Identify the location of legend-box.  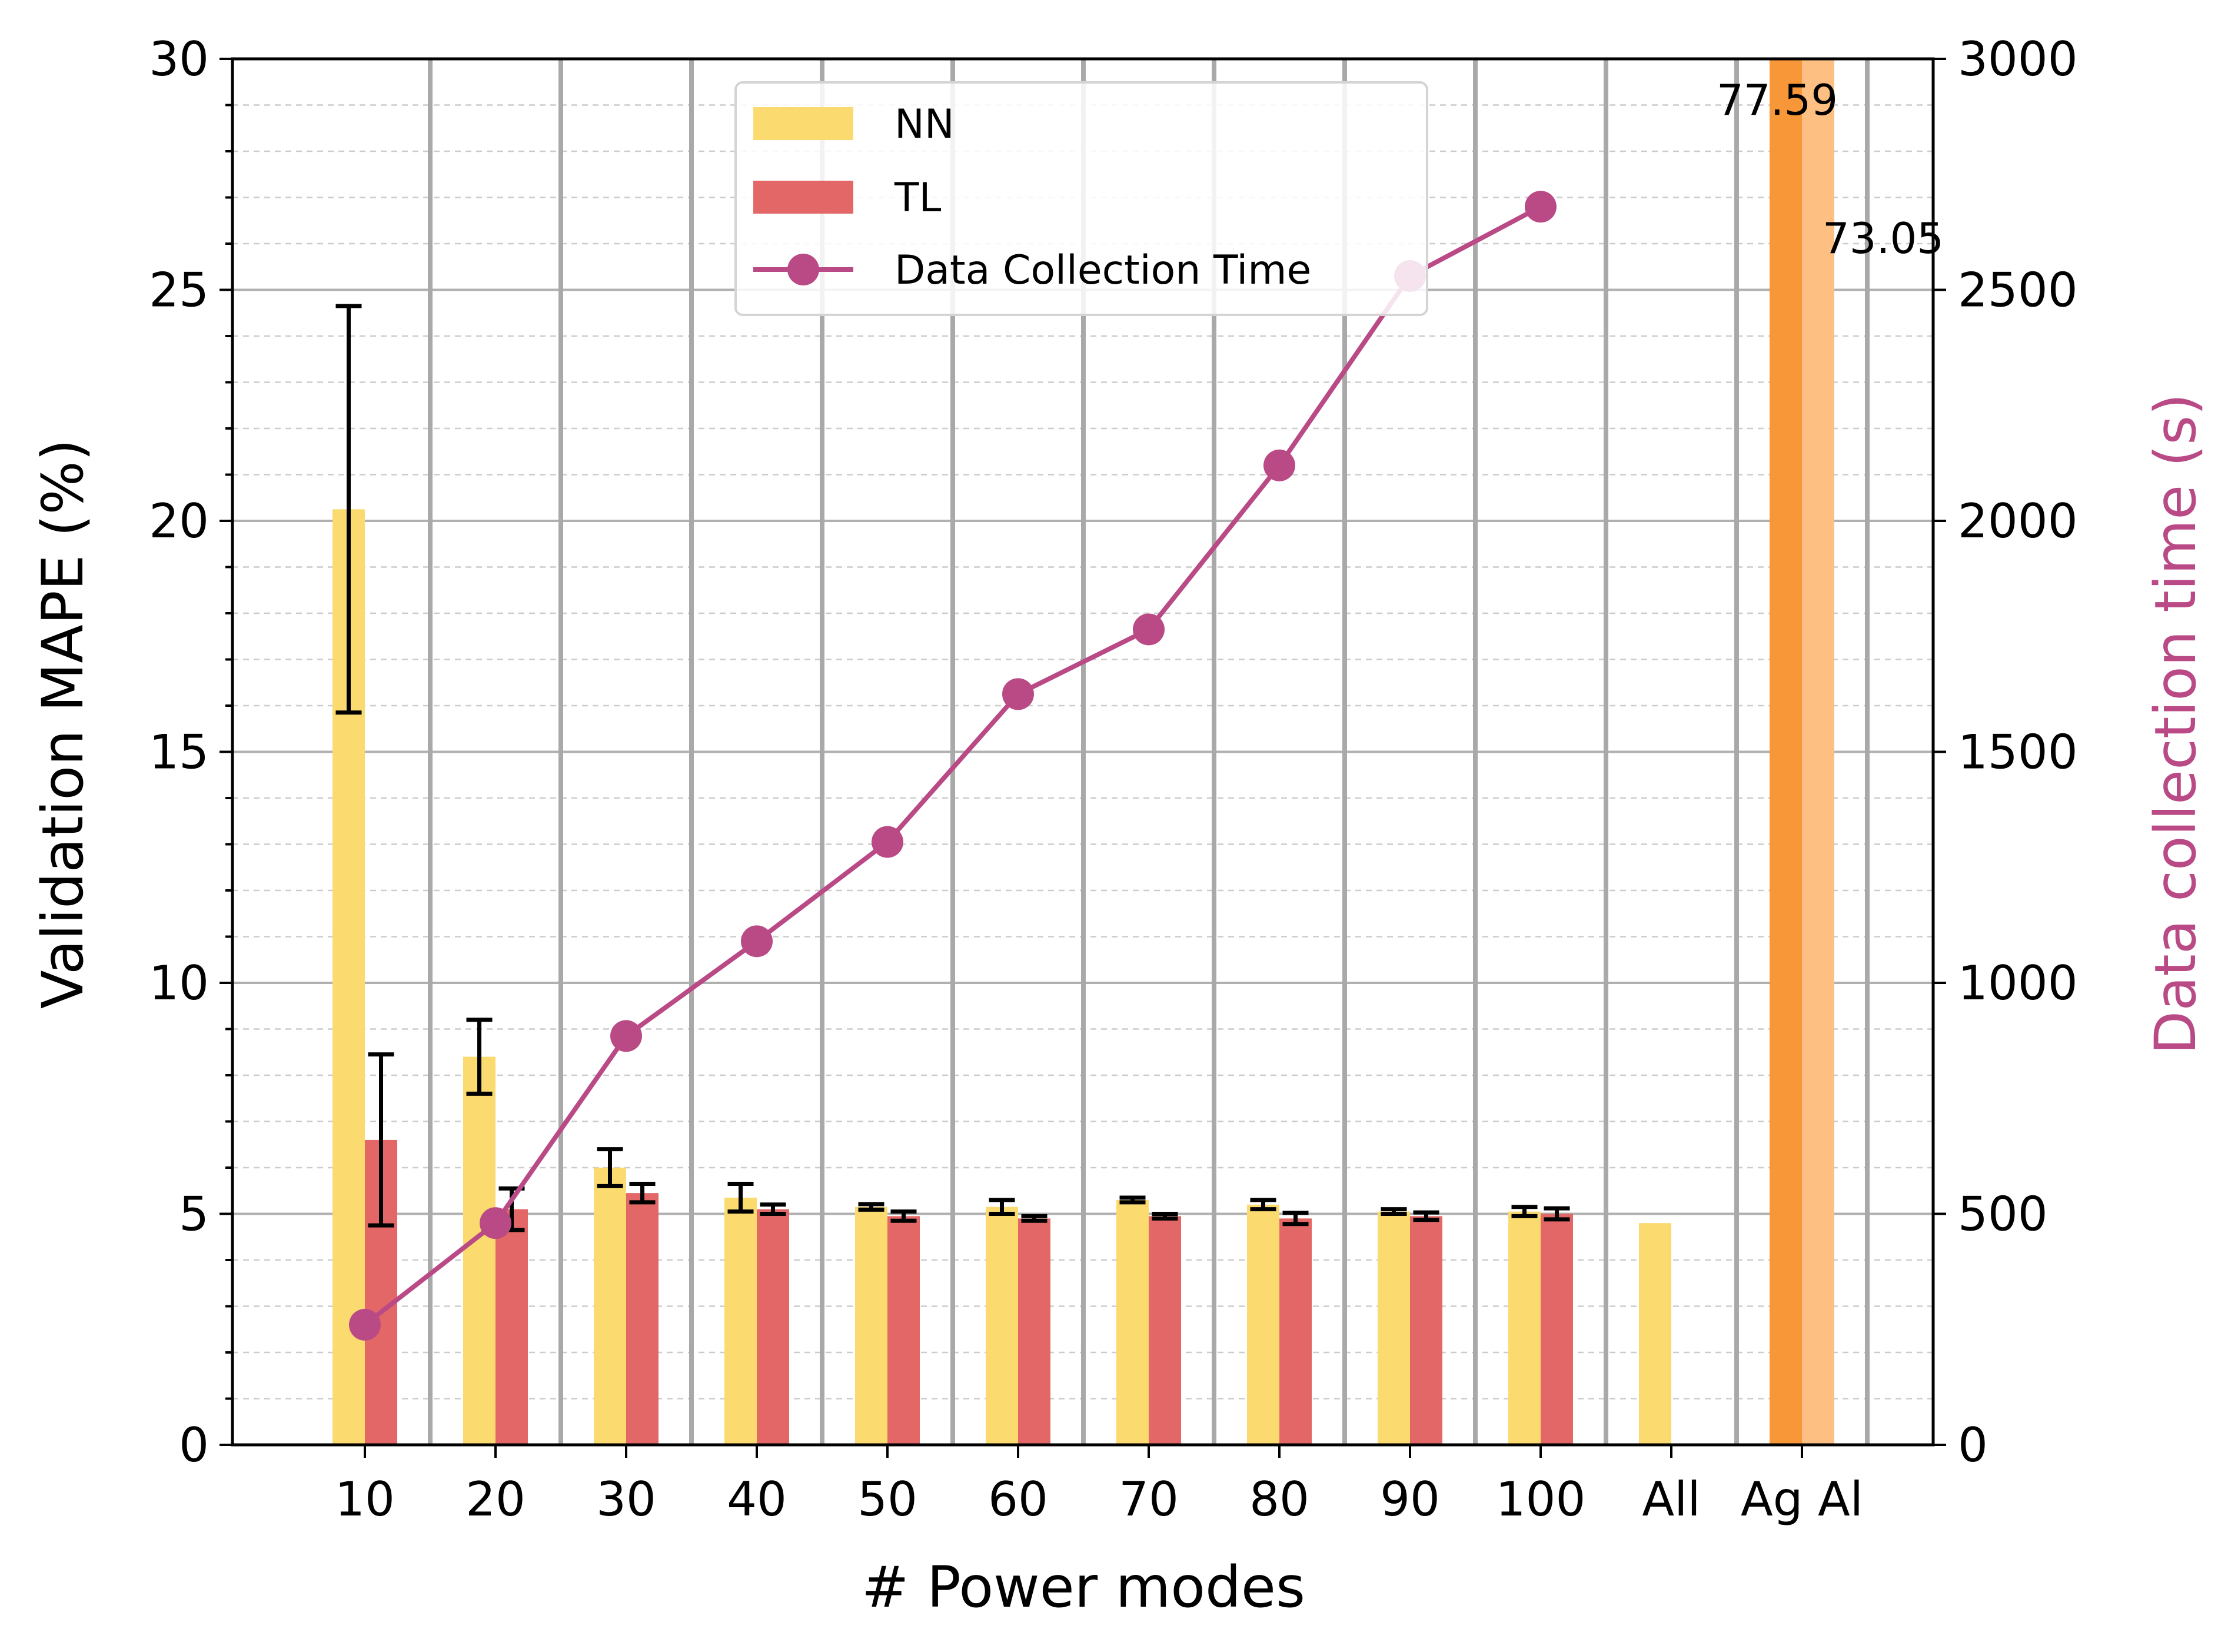
(1081, 198).